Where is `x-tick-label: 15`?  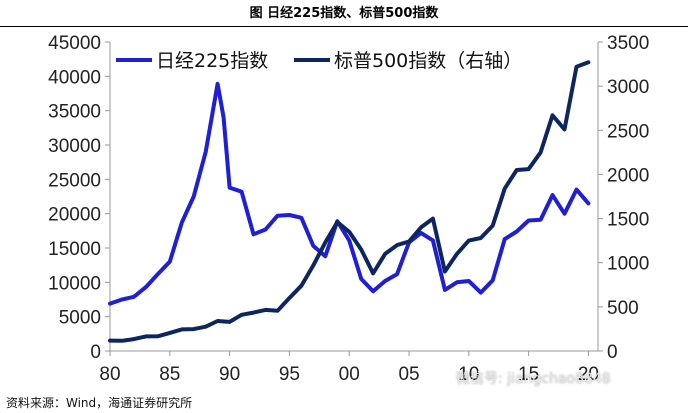
x-tick-label: 15 is located at coordinates (528, 374).